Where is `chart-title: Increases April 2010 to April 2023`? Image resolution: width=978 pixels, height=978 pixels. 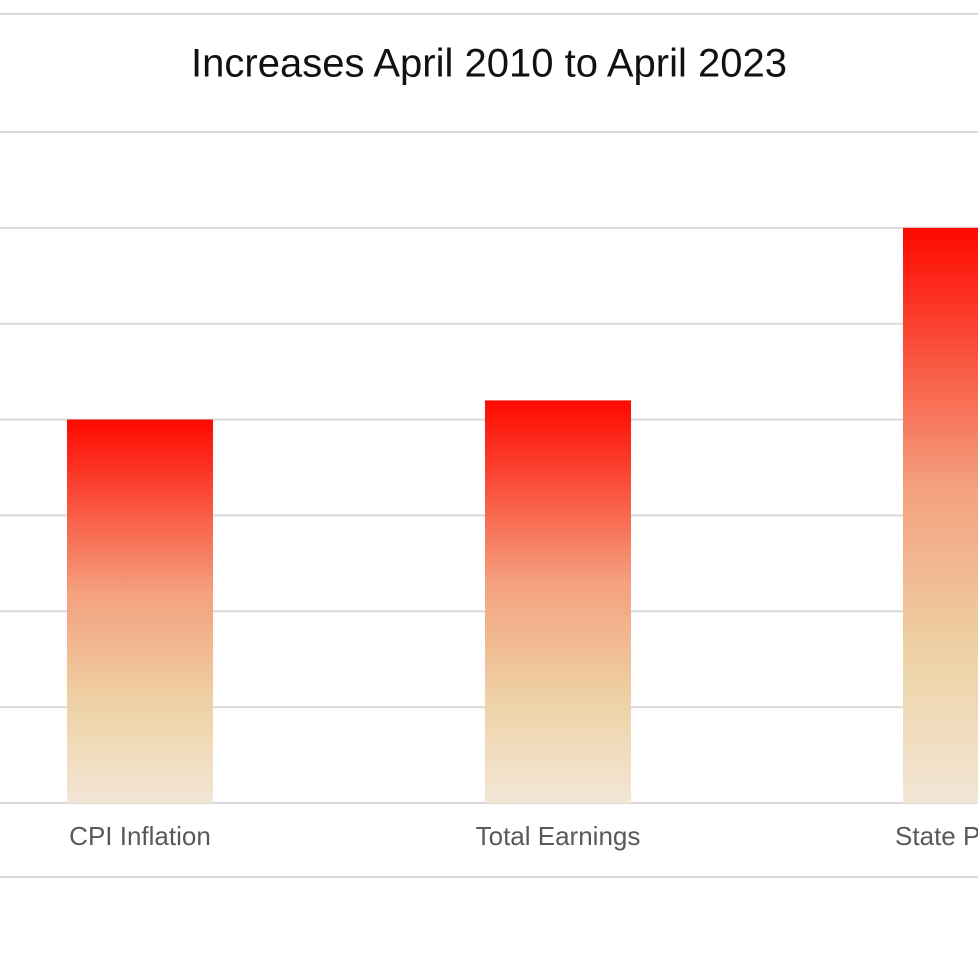
chart-title: Increases April 2010 to April 2023 is located at coordinates (489, 64).